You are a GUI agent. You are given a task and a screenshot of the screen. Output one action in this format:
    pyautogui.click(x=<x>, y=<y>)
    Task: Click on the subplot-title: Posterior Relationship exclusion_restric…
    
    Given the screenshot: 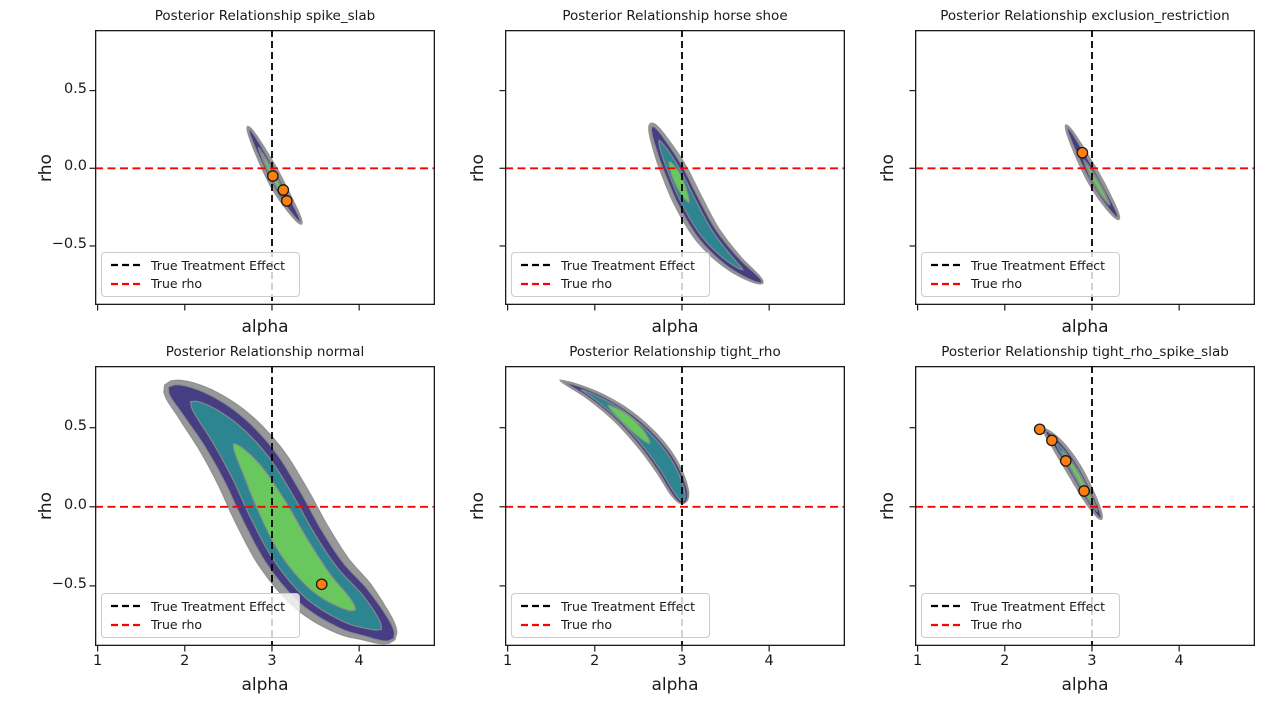 What is the action you would take?
    pyautogui.click(x=1085, y=16)
    